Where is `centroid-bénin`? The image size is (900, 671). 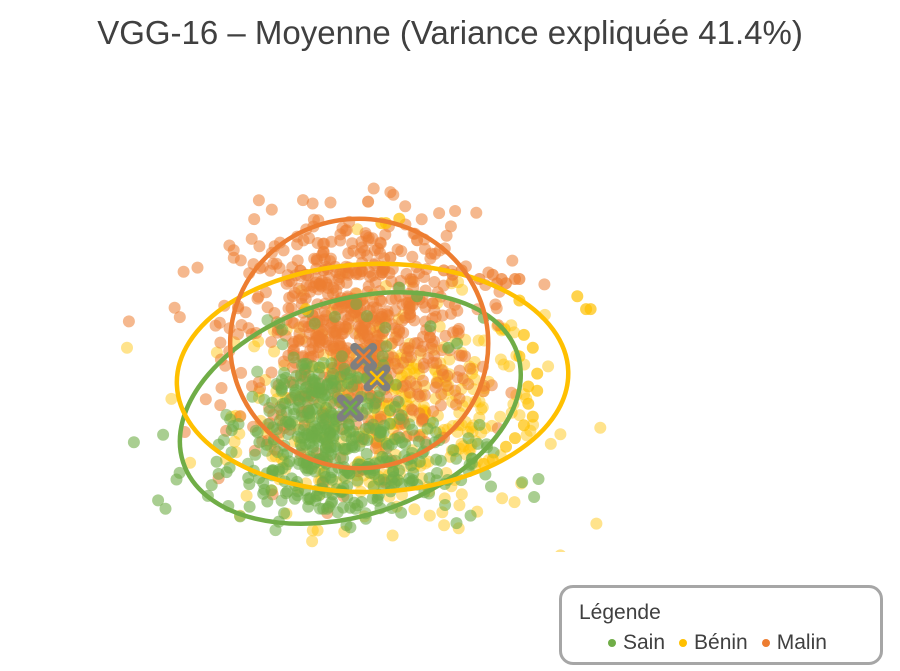 centroid-bénin is located at coordinates (377, 378).